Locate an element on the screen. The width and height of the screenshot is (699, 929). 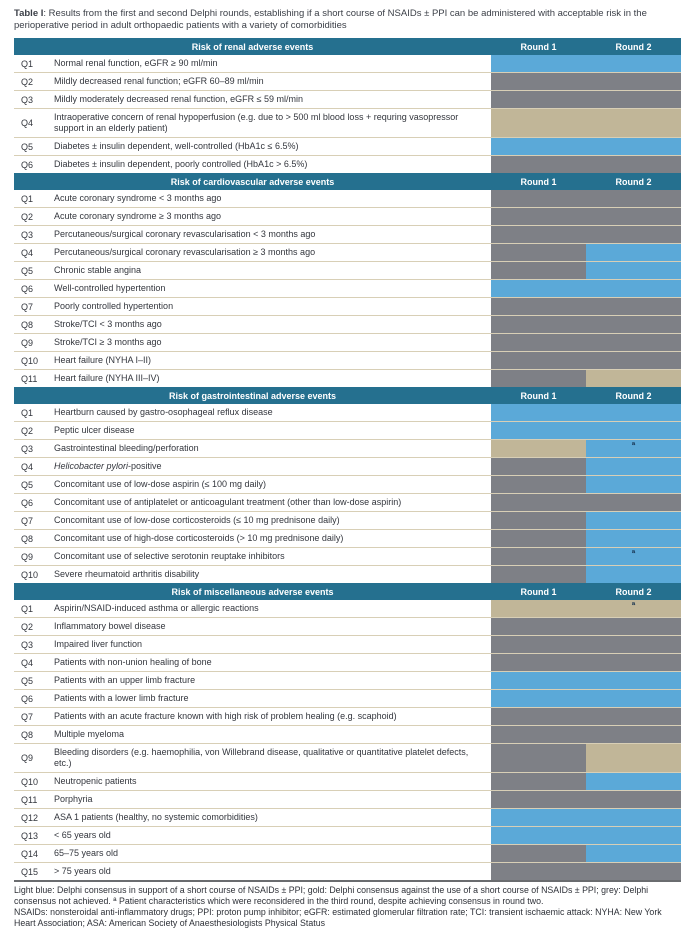
question-text: Poorly controlled hypertention is located at coordinates (272, 306).